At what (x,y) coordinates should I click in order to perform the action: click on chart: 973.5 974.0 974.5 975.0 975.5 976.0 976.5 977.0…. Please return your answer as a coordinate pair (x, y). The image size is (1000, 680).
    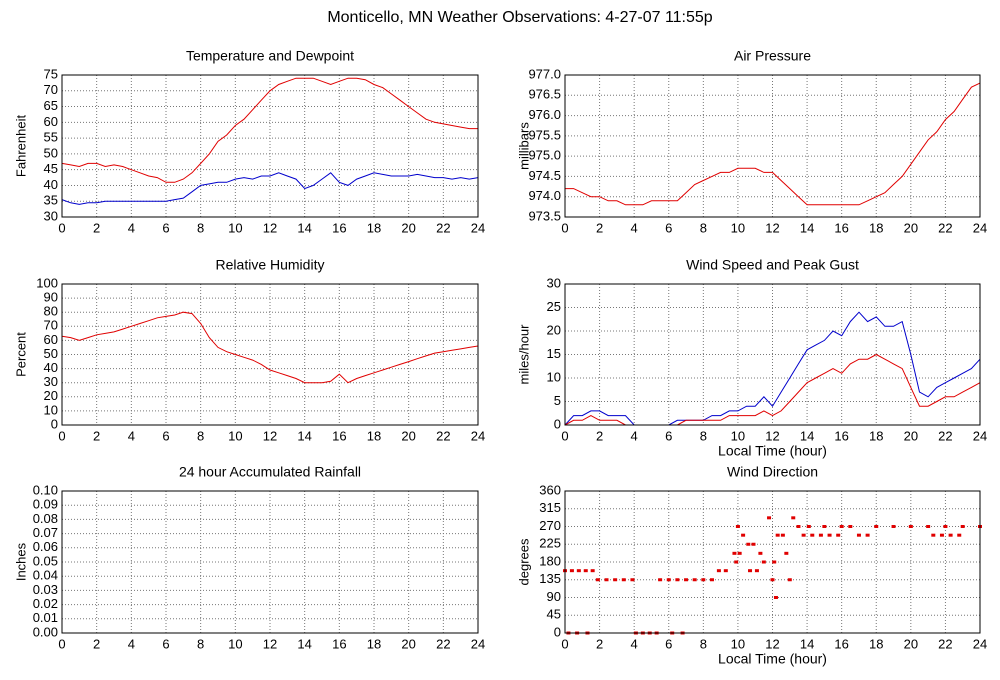
    Looking at the image, I should click on (751, 142).